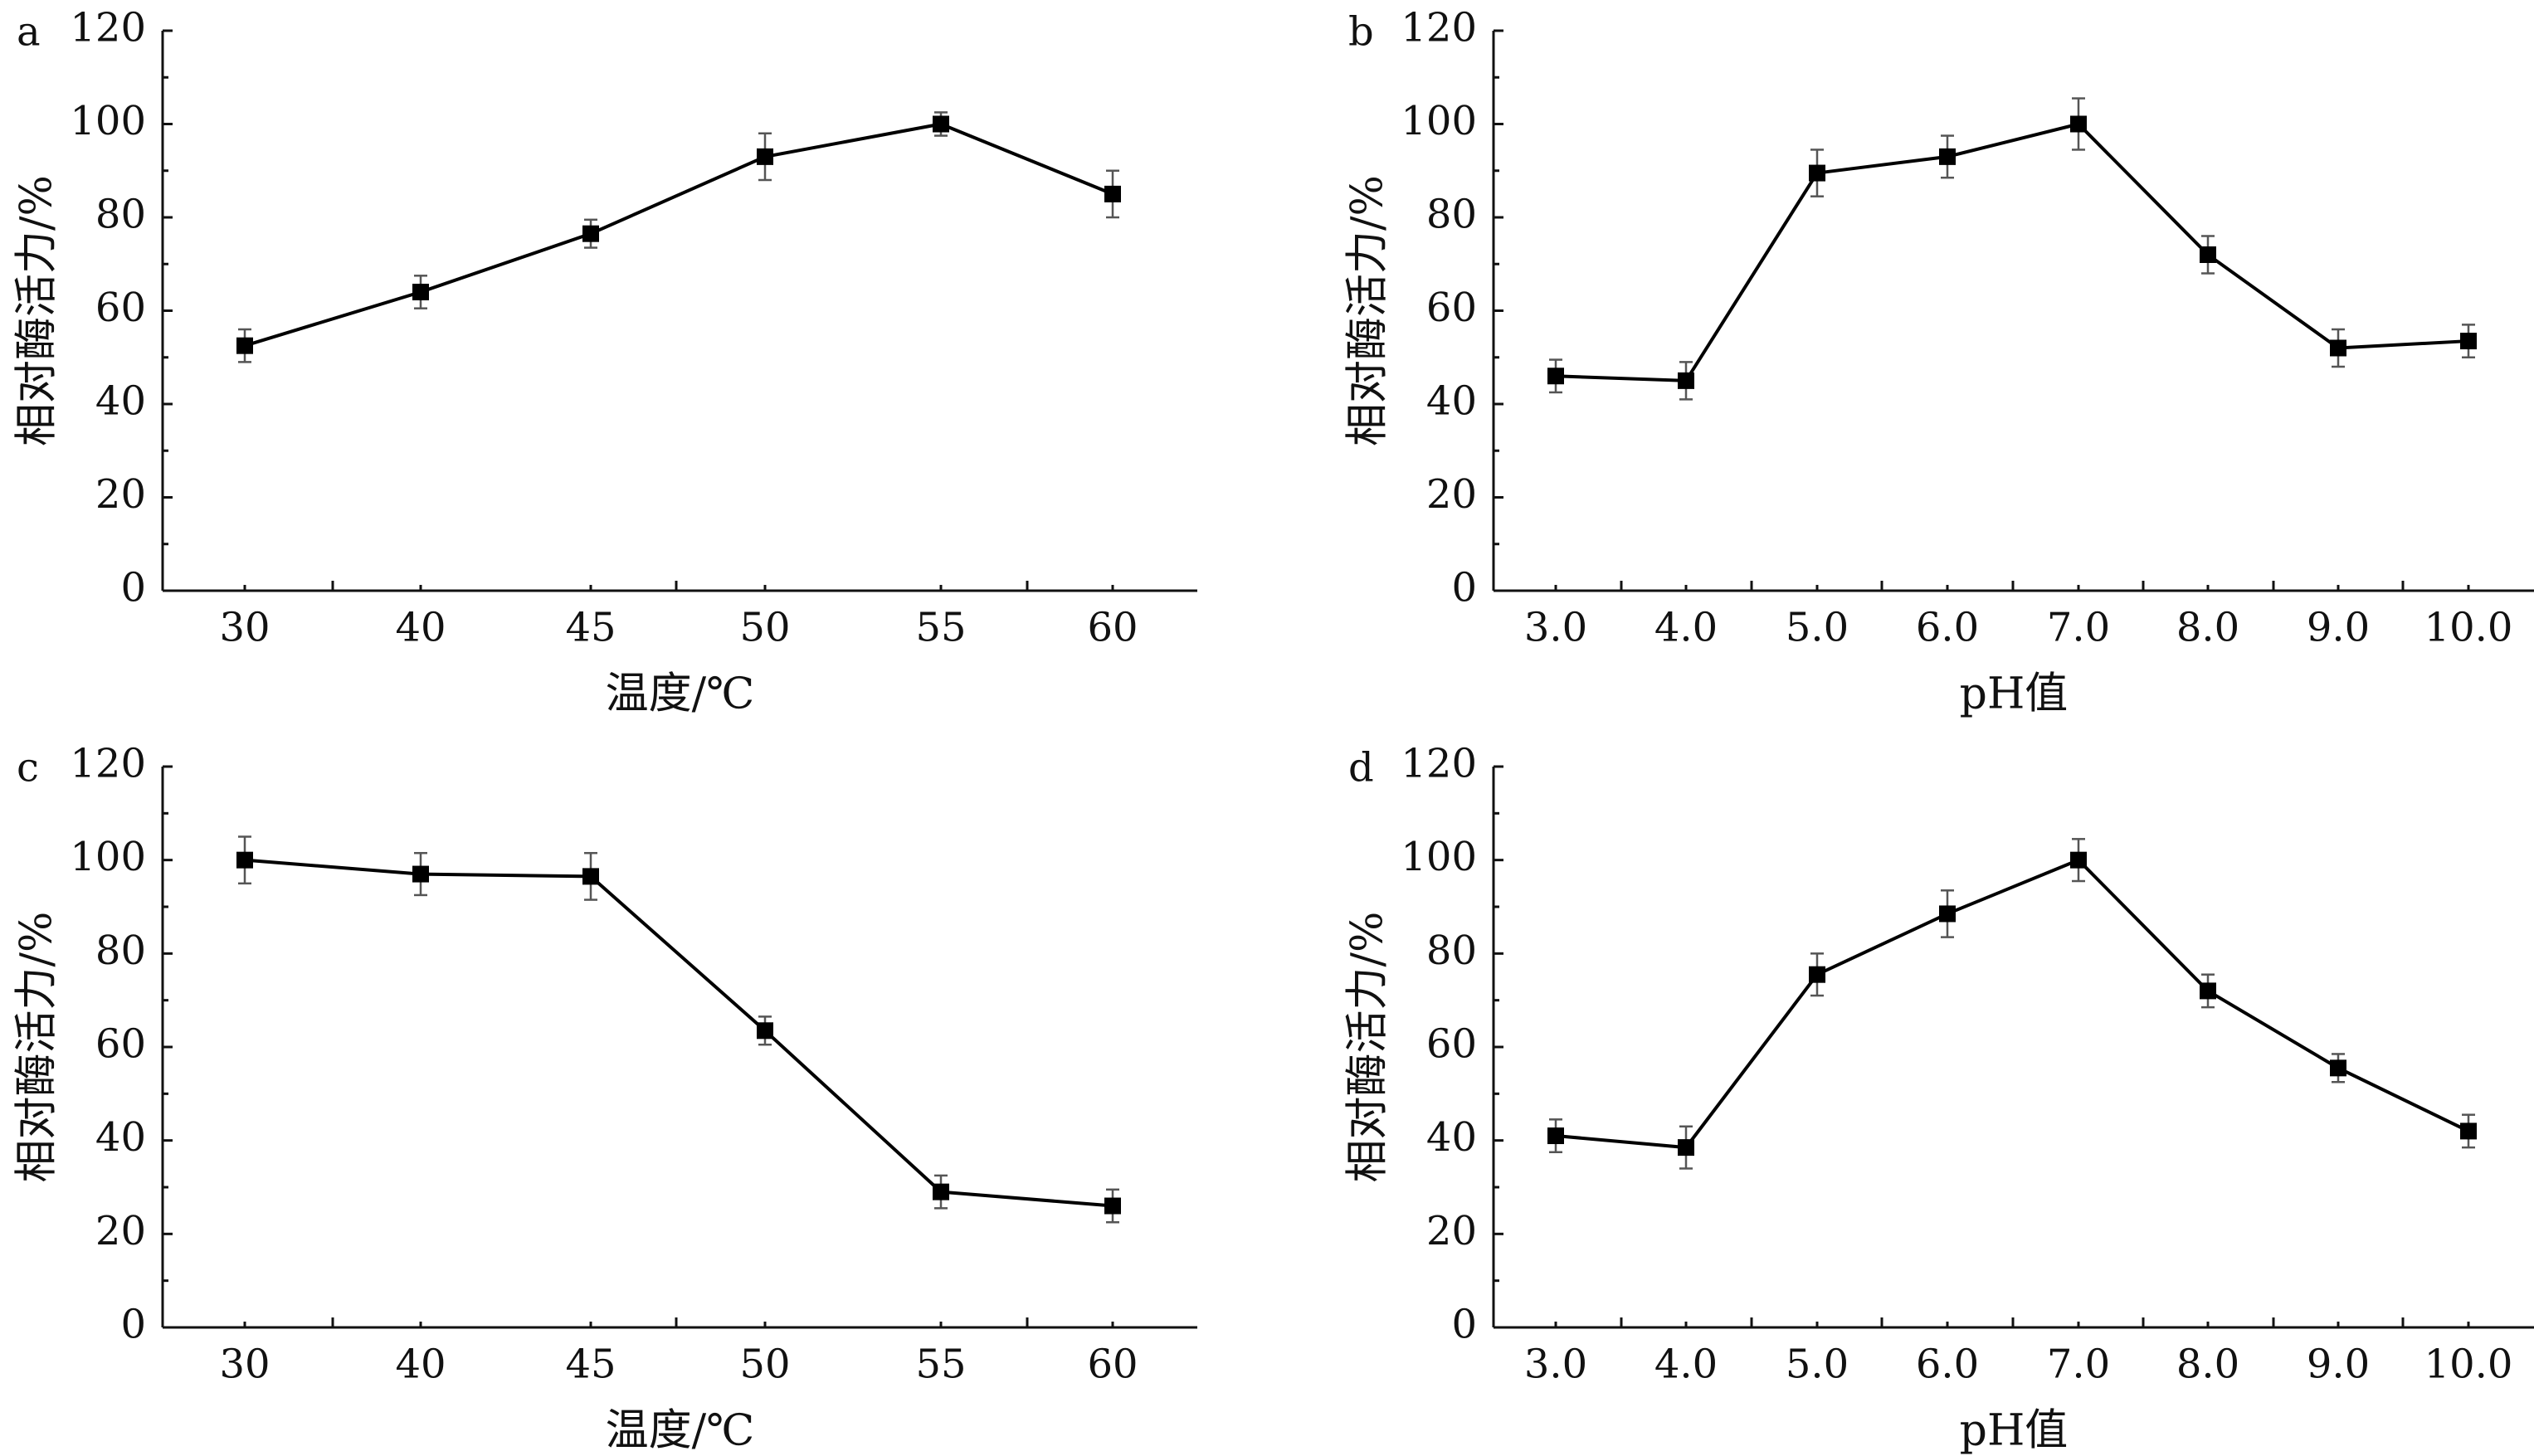 This screenshot has width=2534, height=1456. What do you see at coordinates (1361, 768) in the screenshot?
I see `panel-letter: d` at bounding box center [1361, 768].